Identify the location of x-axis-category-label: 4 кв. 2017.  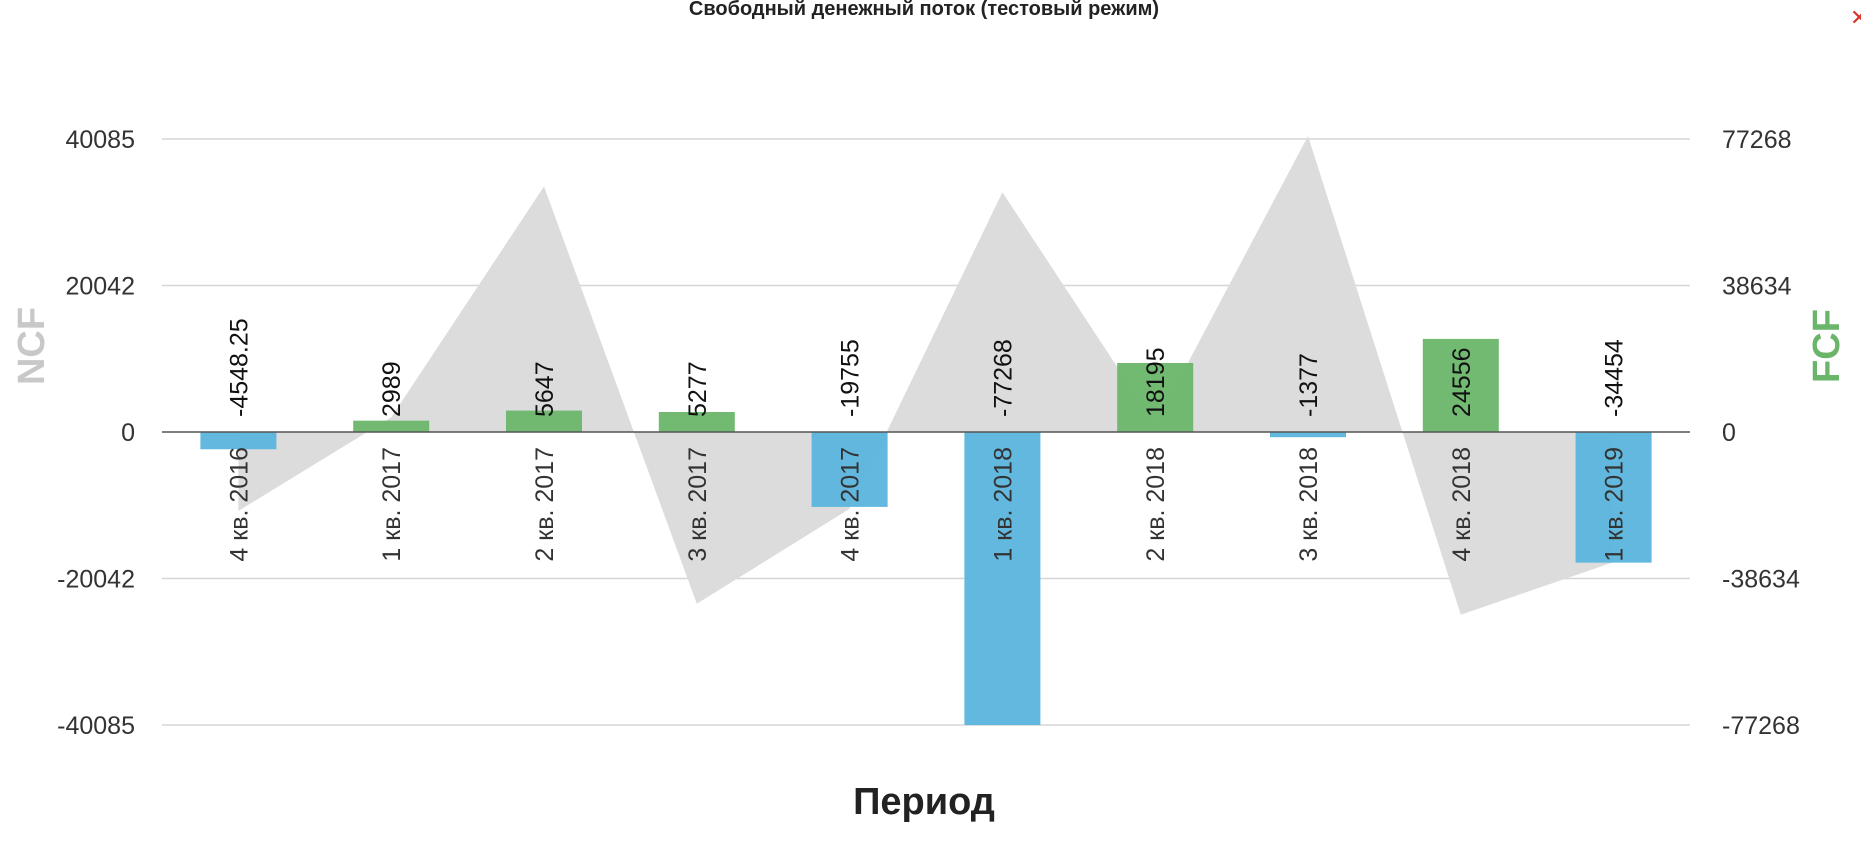
(851, 504).